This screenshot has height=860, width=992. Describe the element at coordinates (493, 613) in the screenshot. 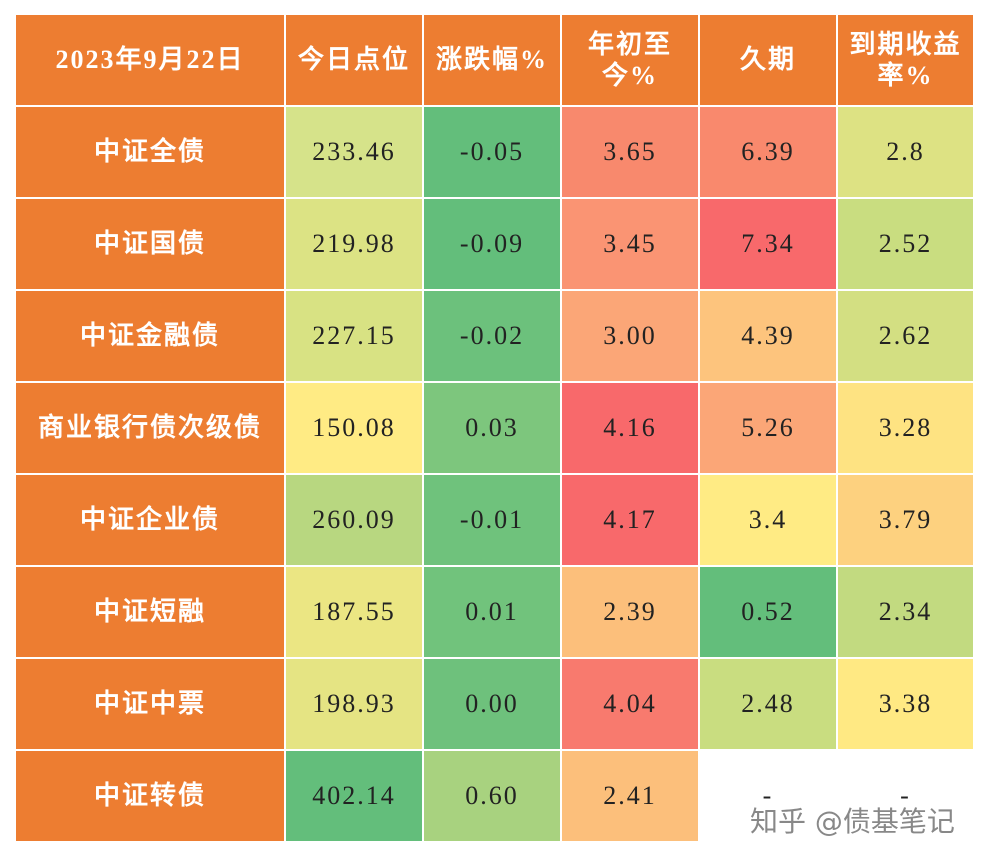

I see `data-cell: 0.01` at that location.